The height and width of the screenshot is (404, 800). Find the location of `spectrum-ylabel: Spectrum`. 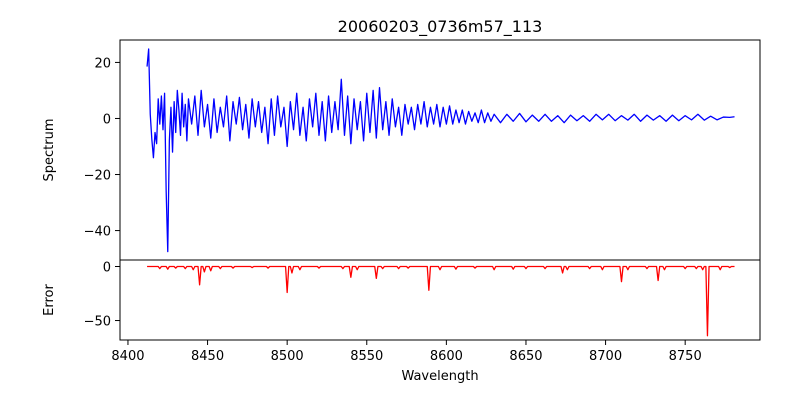

spectrum-ylabel: Spectrum is located at coordinates (49, 150).